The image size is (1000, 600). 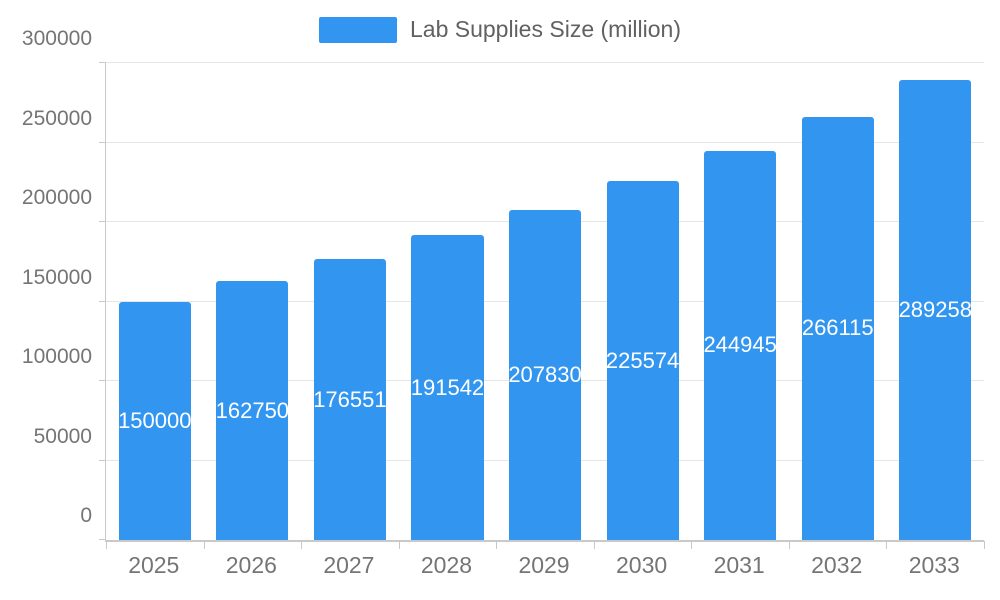 I want to click on legend: Lab Supplies Size (million), so click(x=500, y=29).